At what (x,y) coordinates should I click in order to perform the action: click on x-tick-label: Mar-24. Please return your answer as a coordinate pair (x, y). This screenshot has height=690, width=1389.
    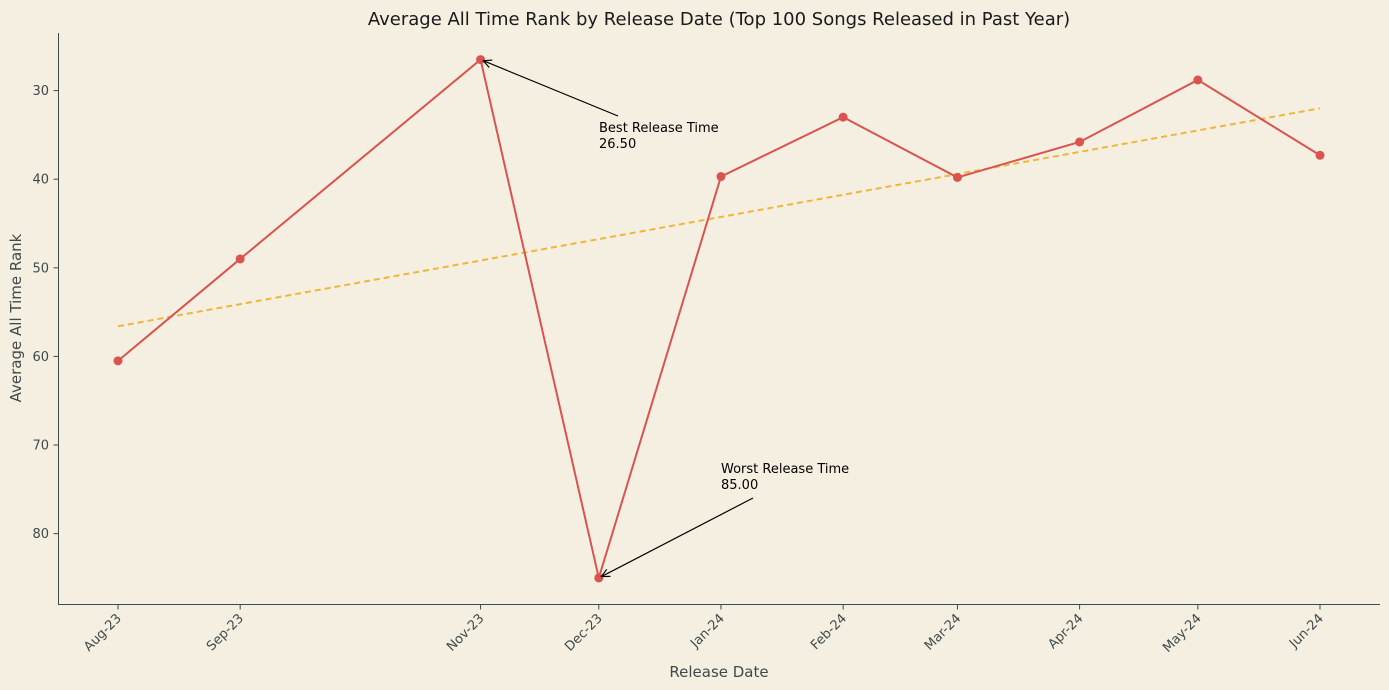
    Looking at the image, I should click on (943, 632).